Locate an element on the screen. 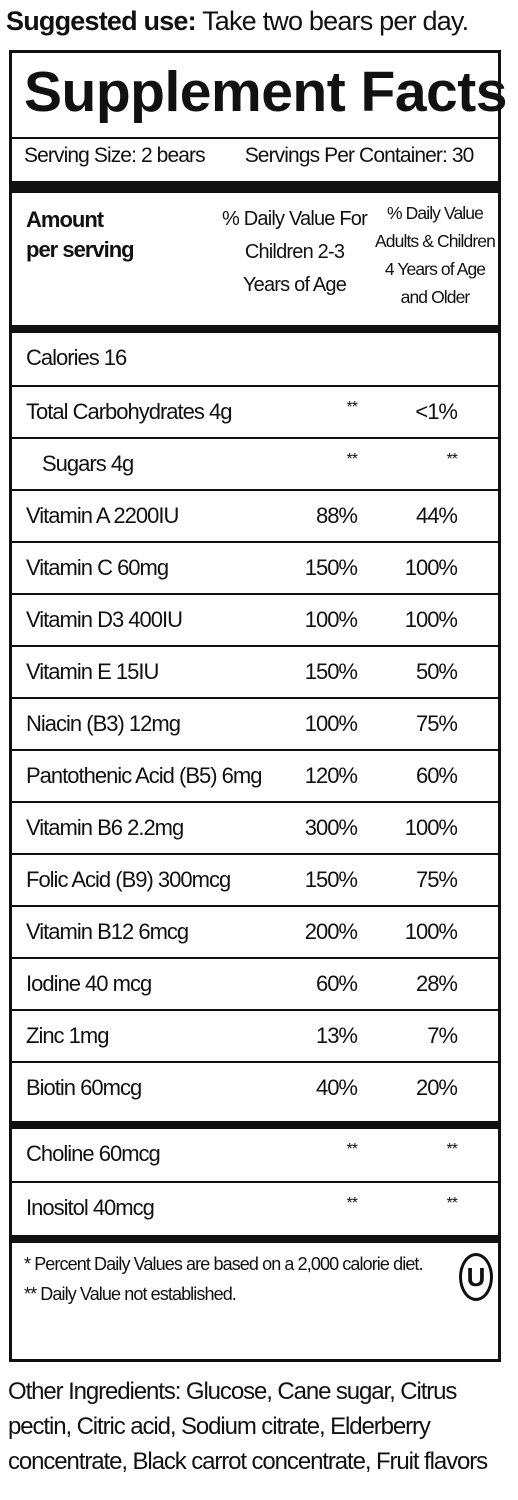 Image resolution: width=518 pixels, height=1500 pixels. suggested-use: Suggested use: Take two bears per day. is located at coordinates (261, 21).